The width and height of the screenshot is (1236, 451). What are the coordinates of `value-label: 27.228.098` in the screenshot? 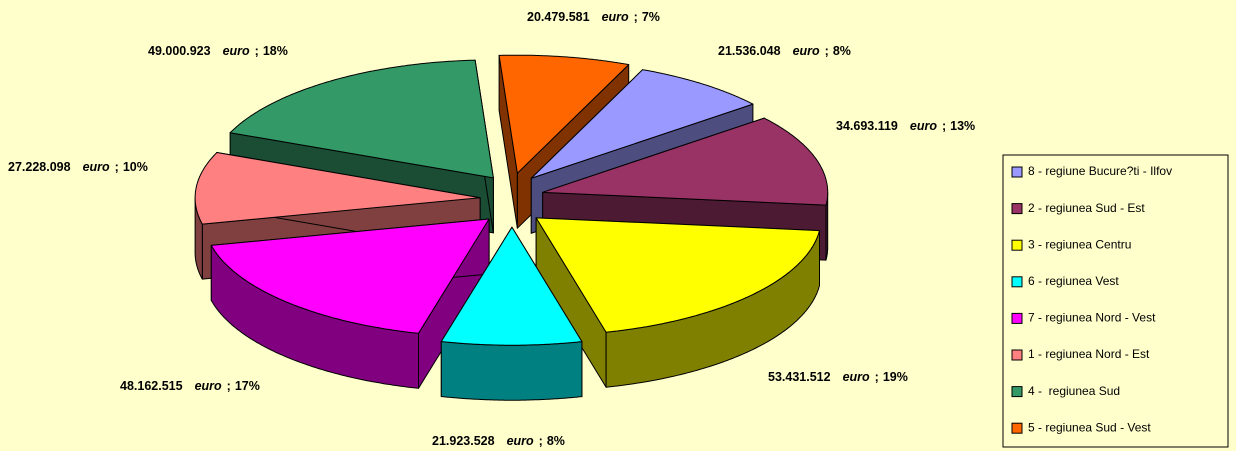 It's located at (39, 167).